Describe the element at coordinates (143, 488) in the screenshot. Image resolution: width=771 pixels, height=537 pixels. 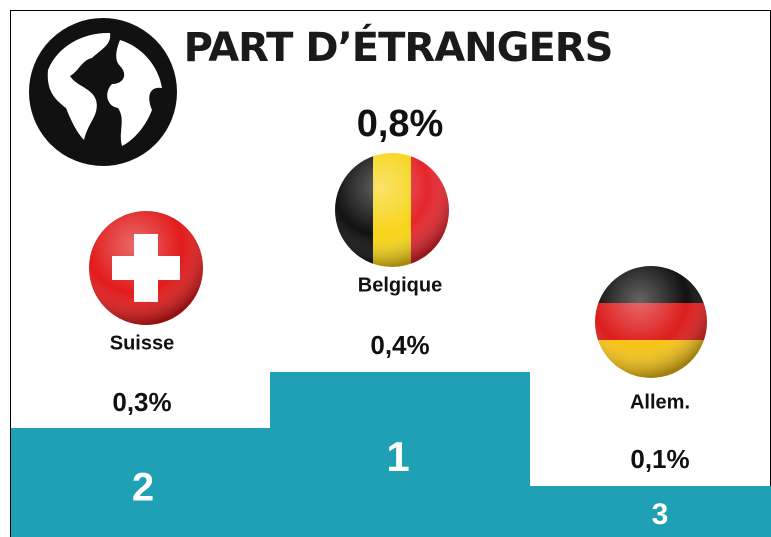
I see `rank: 2` at that location.